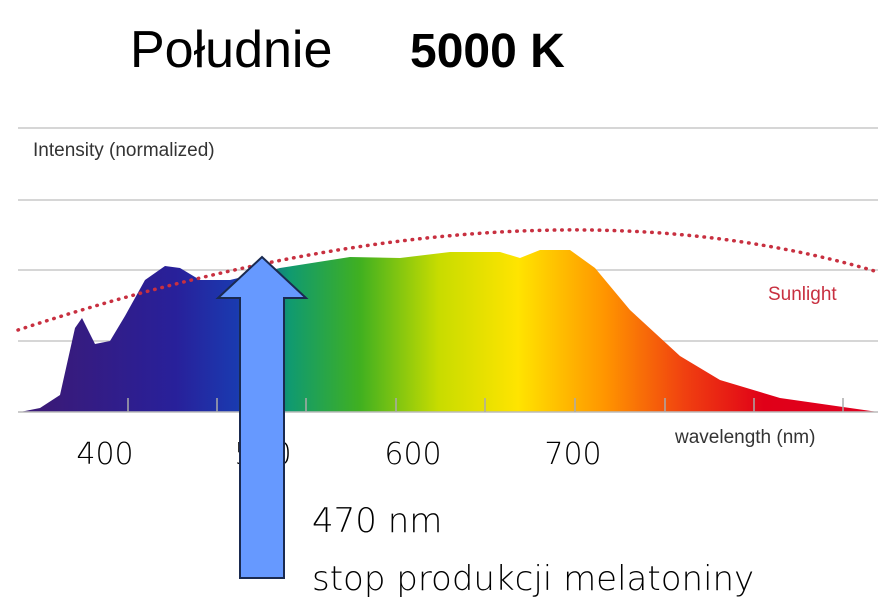 This screenshot has height=602, width=878. Describe the element at coordinates (485, 405) in the screenshot. I see `x-ticks` at that location.